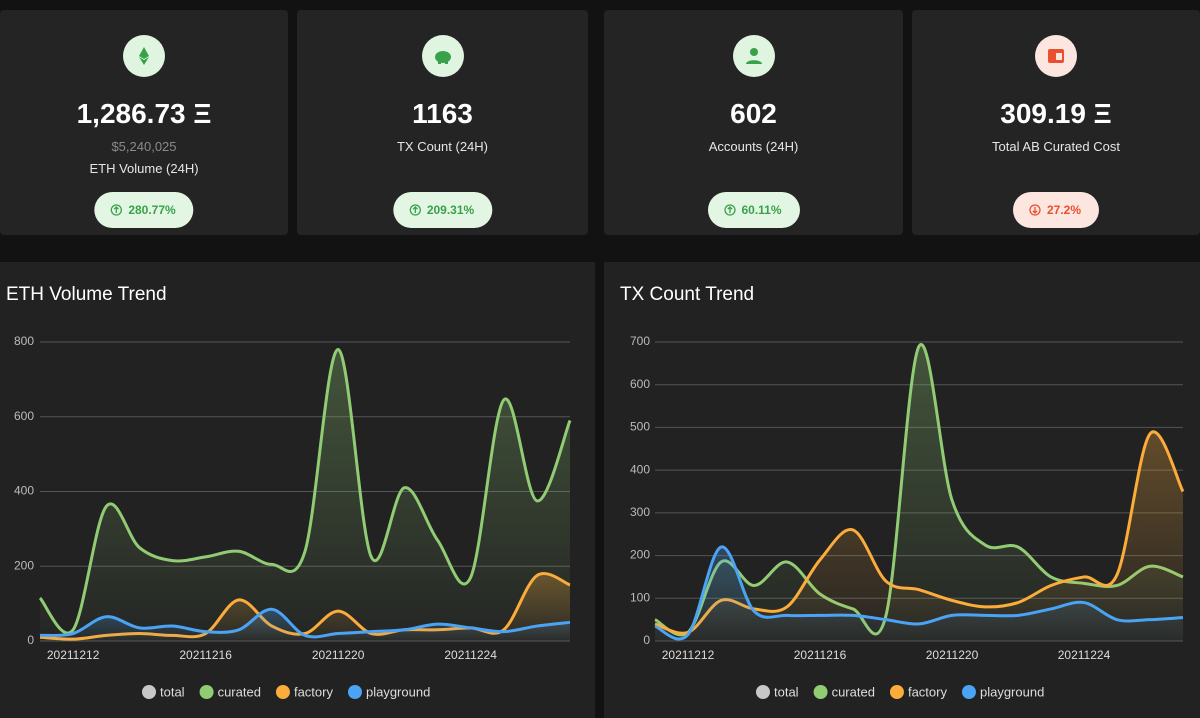  I want to click on chart-title: TX Count Trend, so click(687, 294).